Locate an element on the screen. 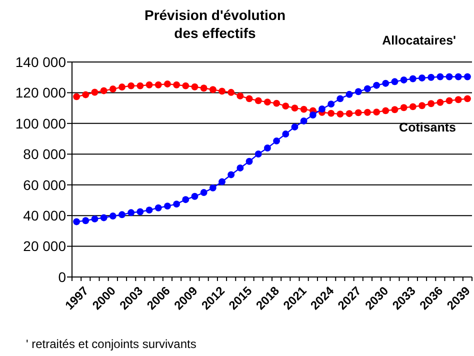 This screenshot has height=356, width=474. y-tick-label: 140 000 is located at coordinates (40, 62).